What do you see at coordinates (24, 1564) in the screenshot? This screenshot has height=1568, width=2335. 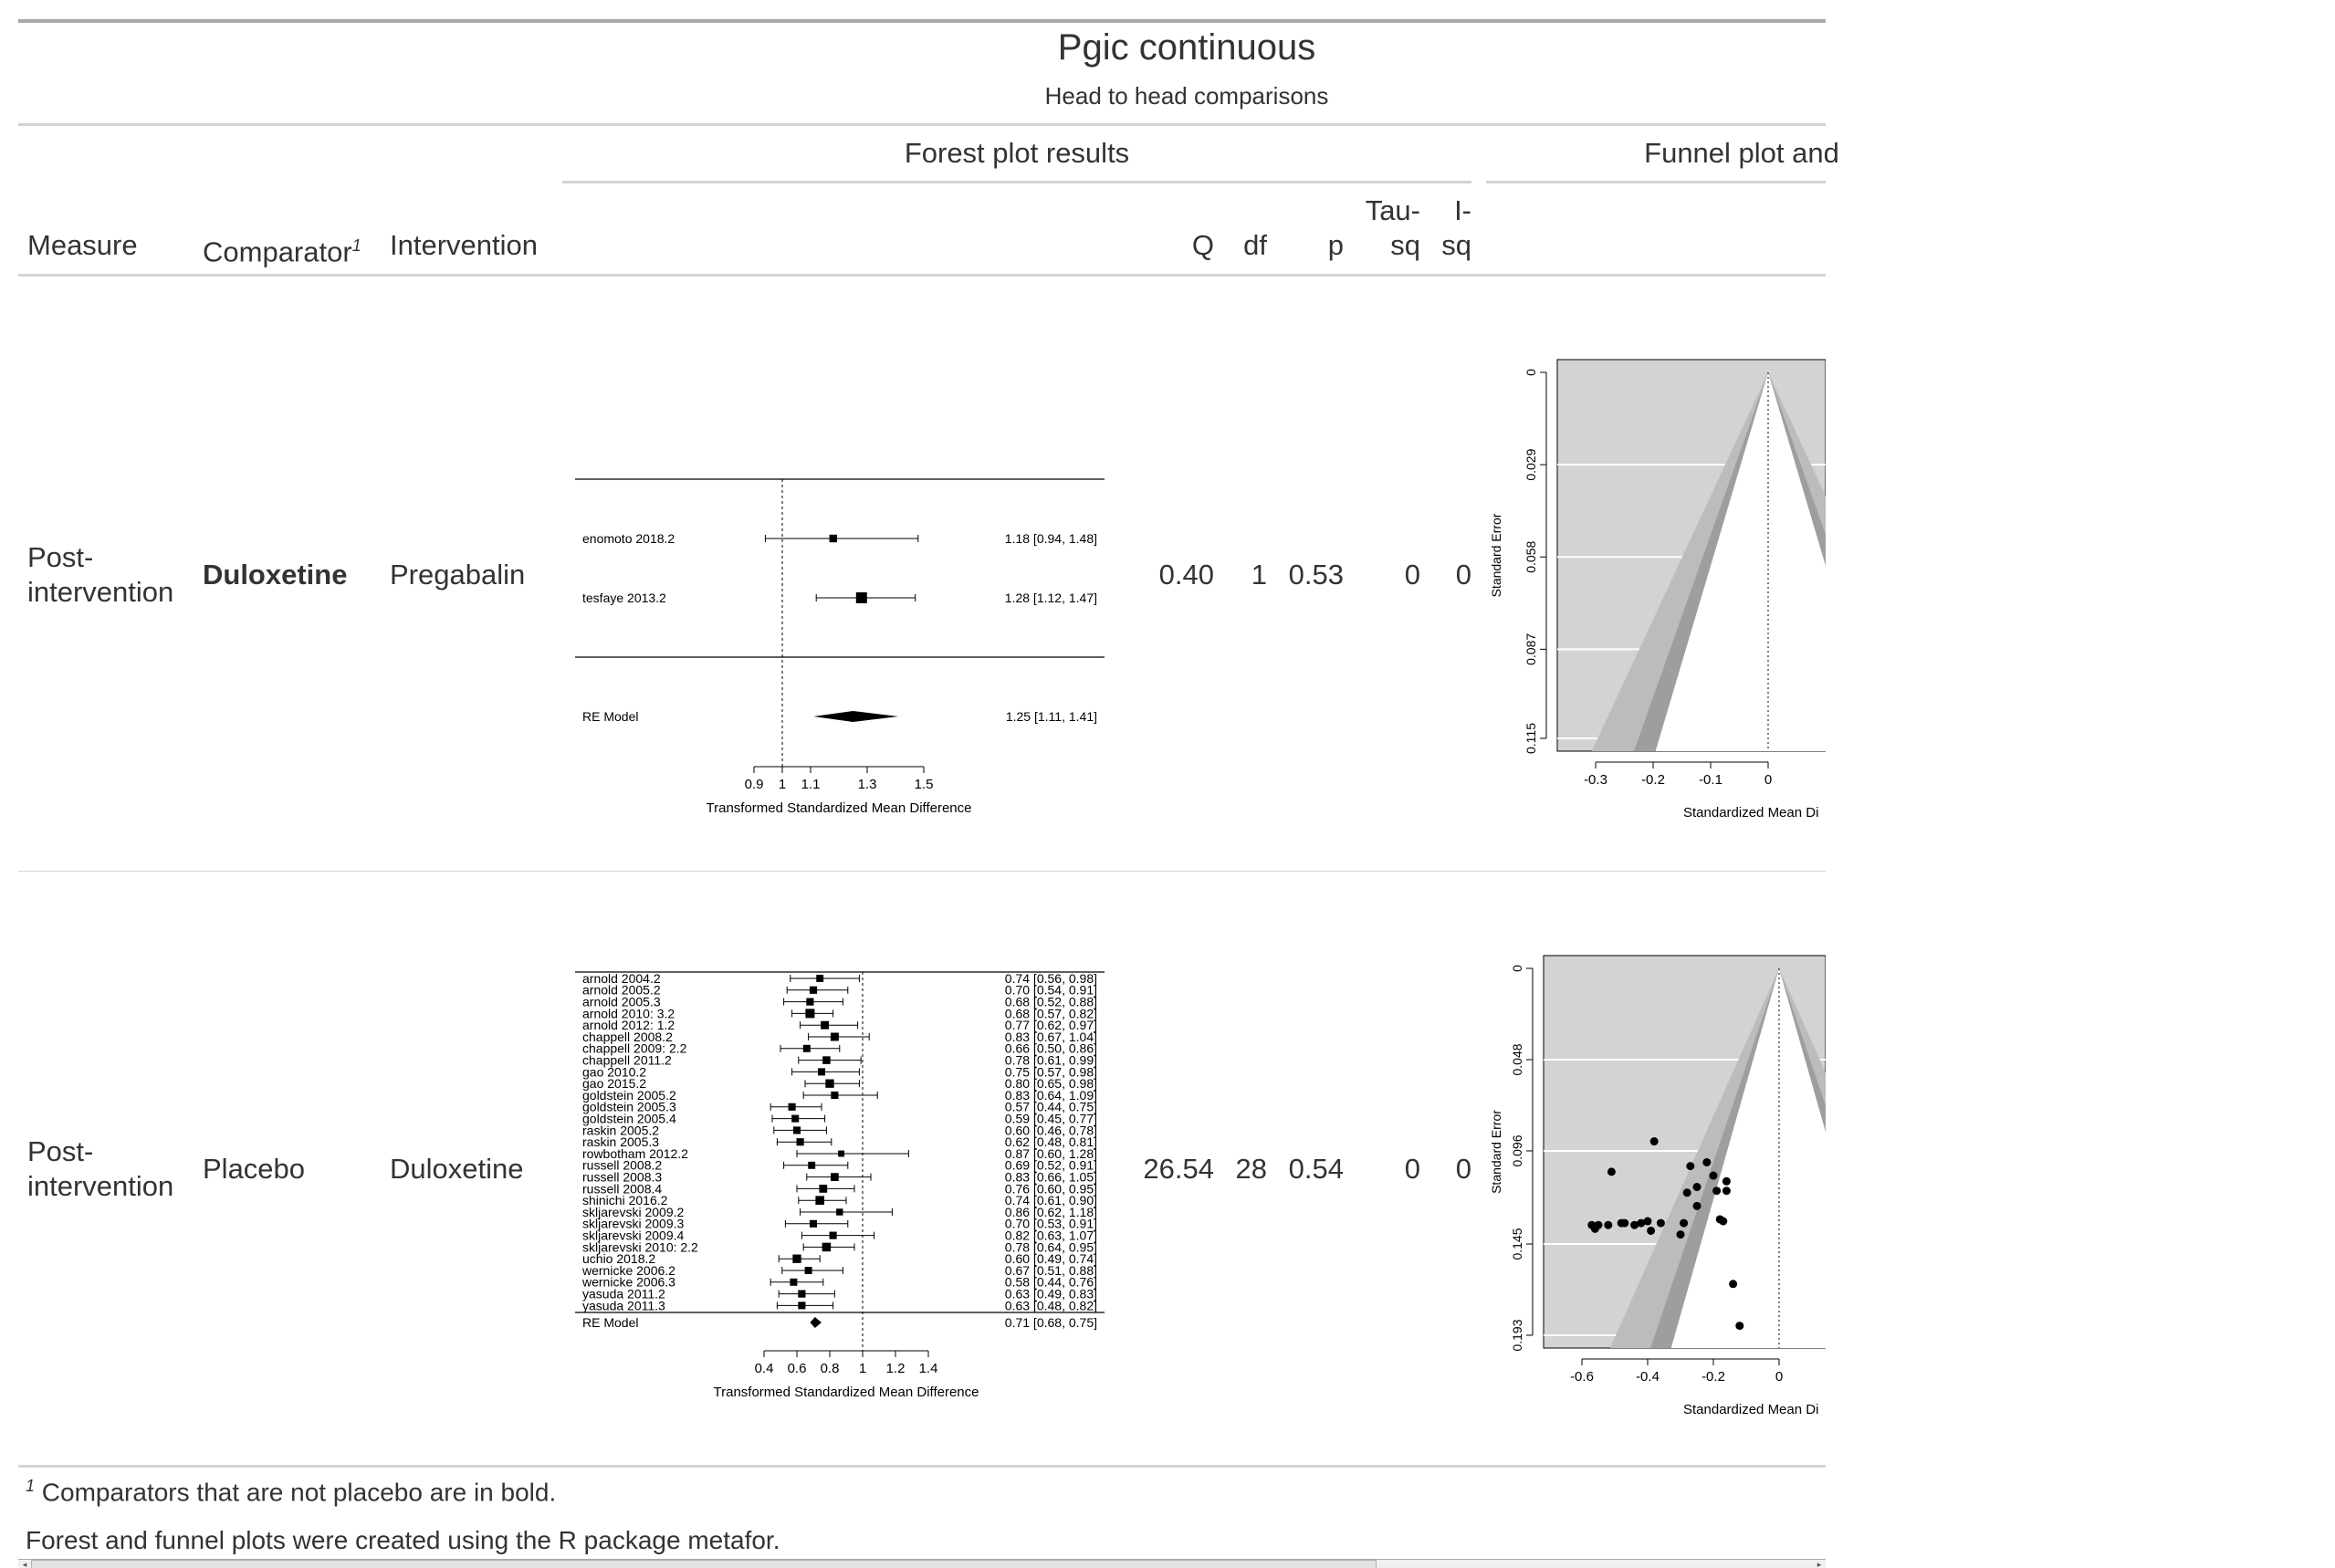 I see `scroll-left-arrow-icon: ◂` at bounding box center [24, 1564].